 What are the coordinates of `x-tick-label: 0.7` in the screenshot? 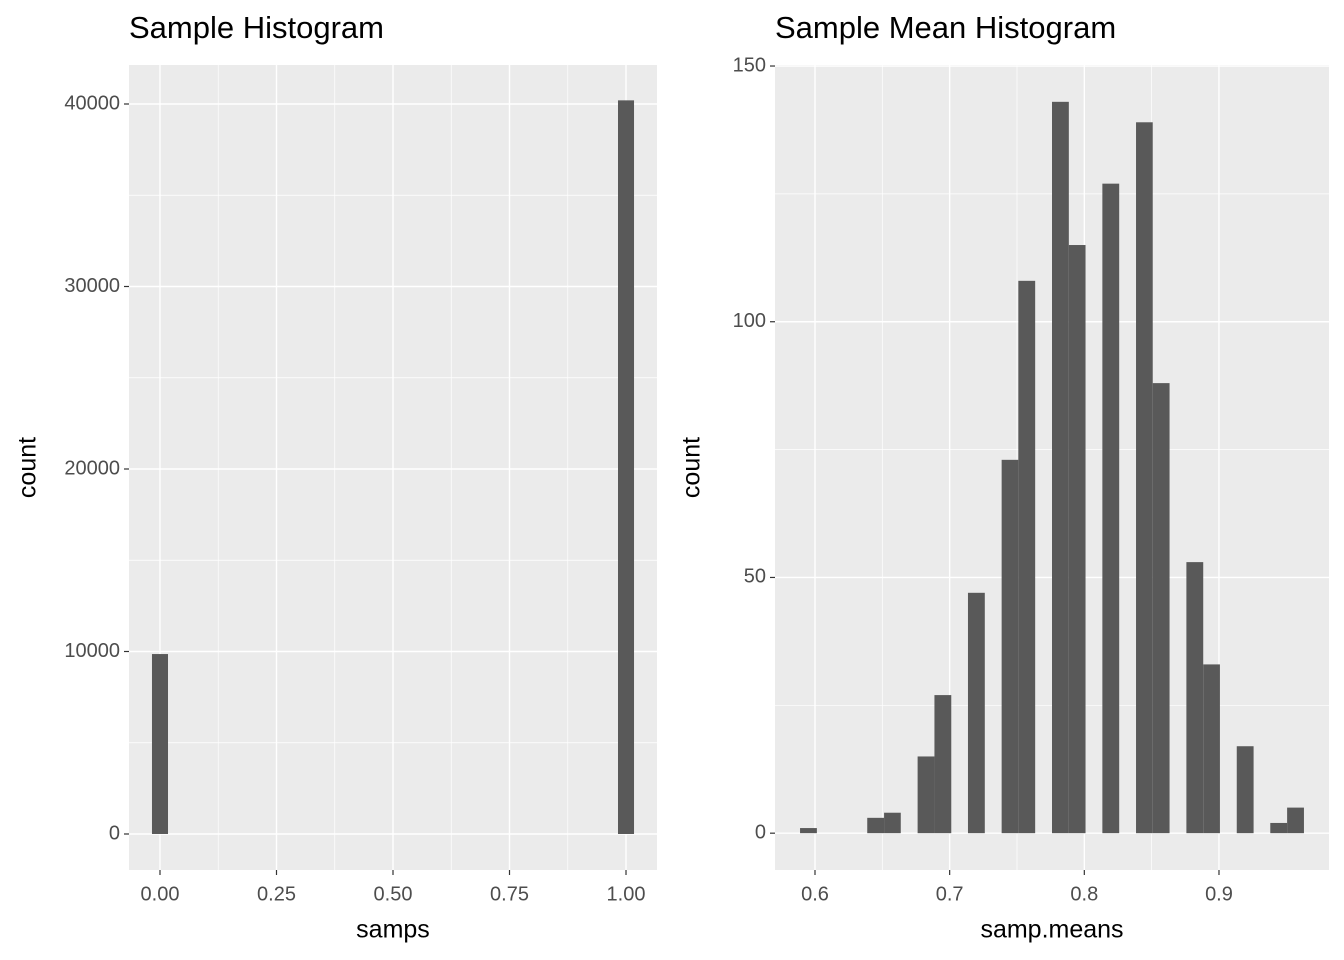 It's located at (950, 894).